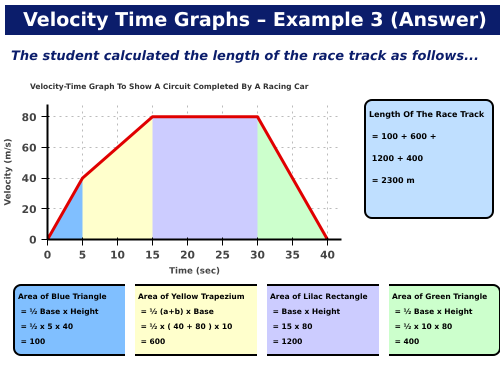 This screenshot has width=500, height=375. Describe the element at coordinates (48, 255) in the screenshot. I see `x-tick-label: 0` at that location.